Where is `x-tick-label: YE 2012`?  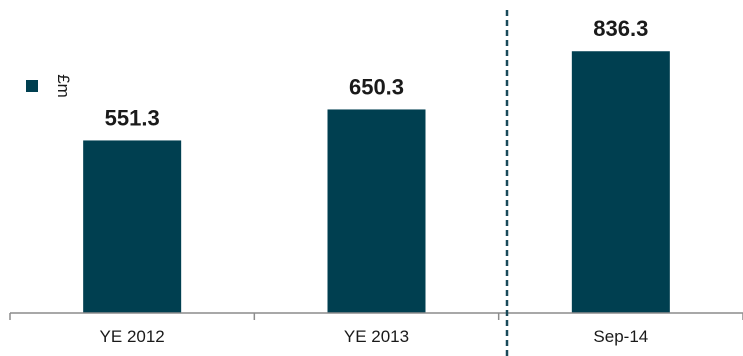
x-tick-label: YE 2012 is located at coordinates (132, 336).